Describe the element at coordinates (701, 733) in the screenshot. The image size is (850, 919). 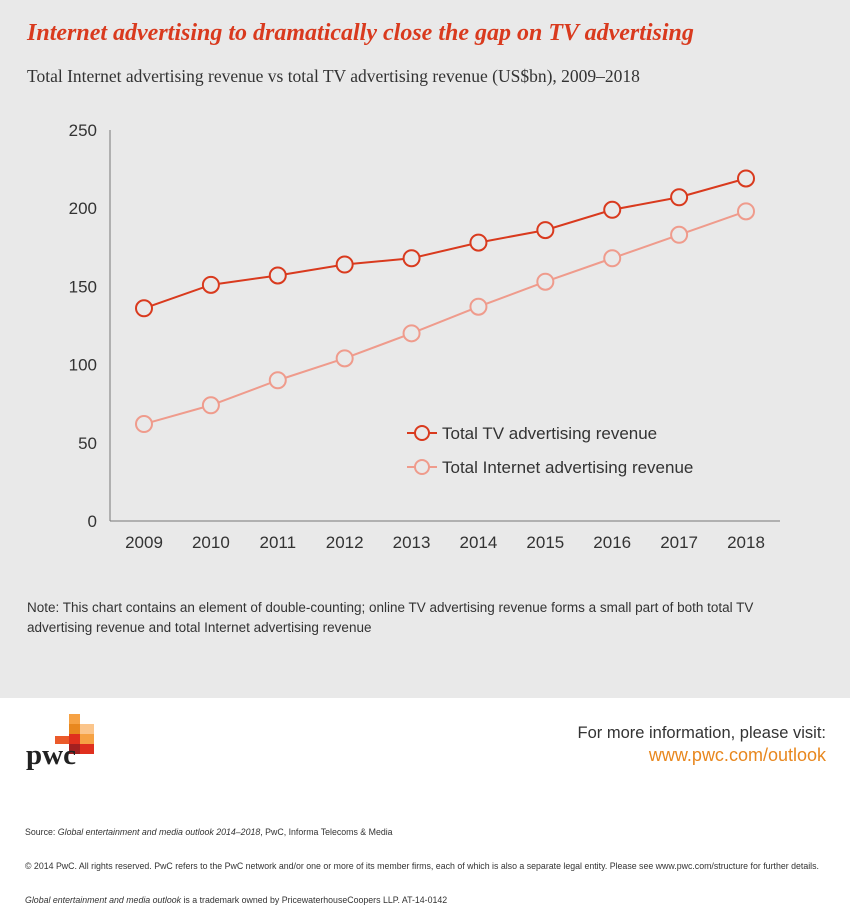
I see `info-text: For more information, please visit:` at that location.